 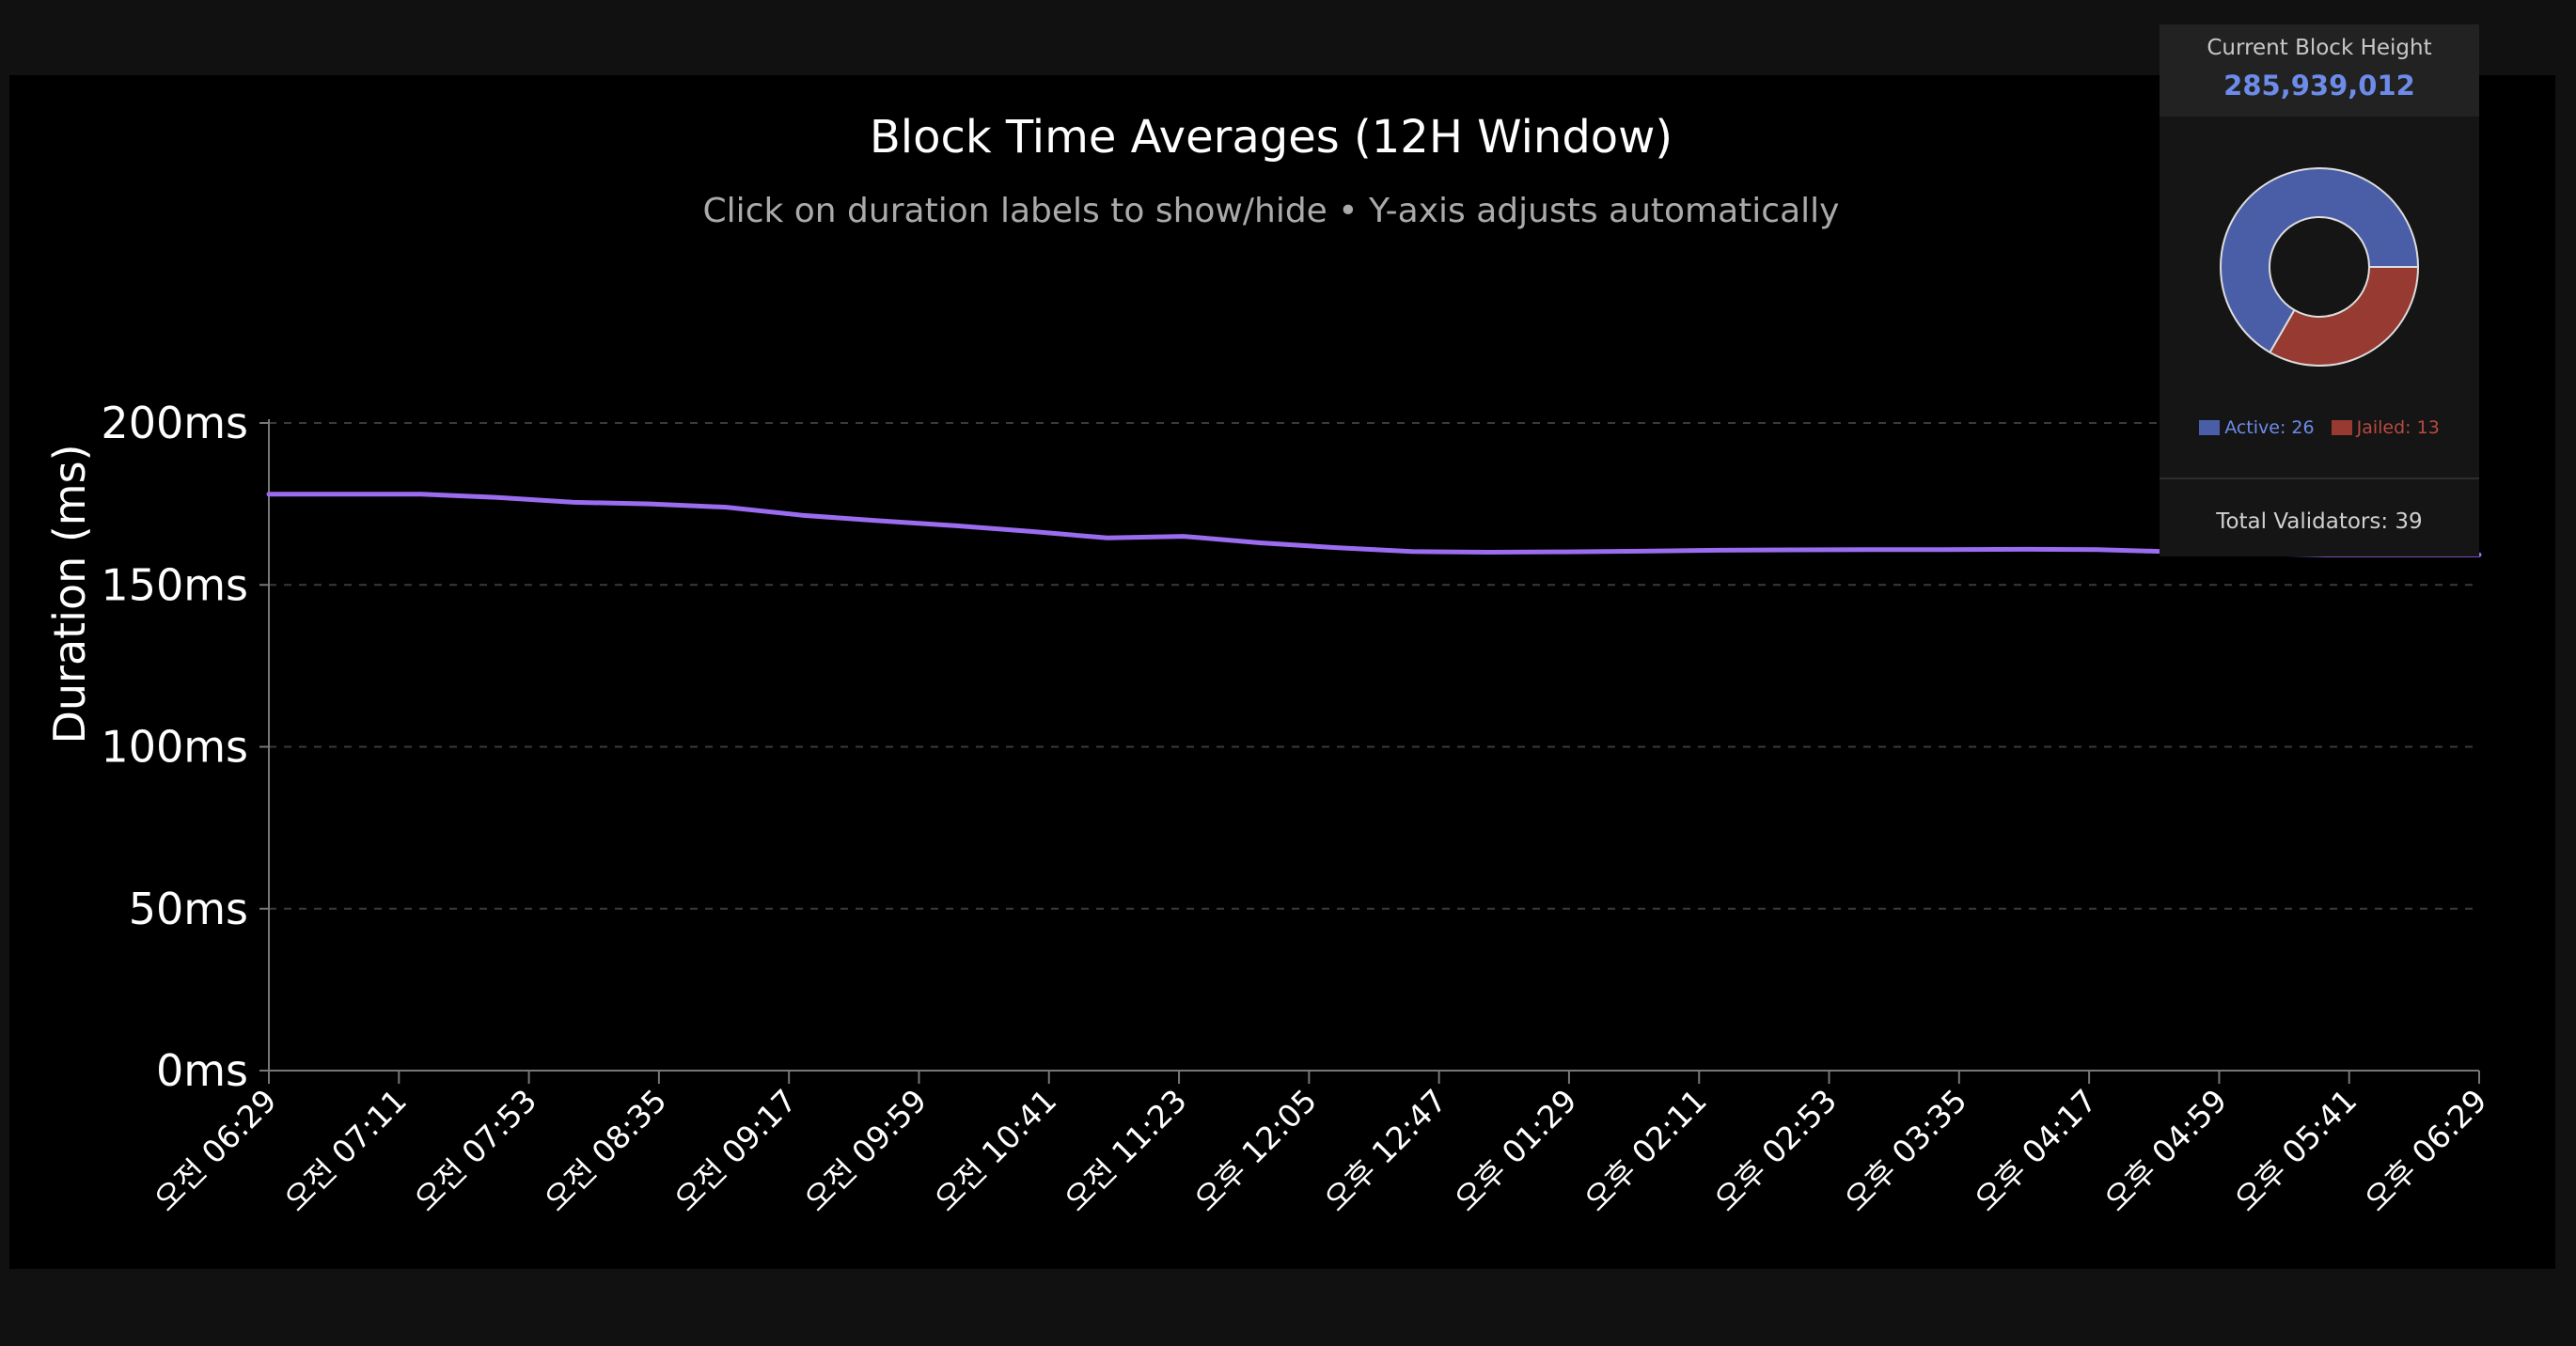 What do you see at coordinates (175, 423) in the screenshot?
I see `y-tick-label: 200ms` at bounding box center [175, 423].